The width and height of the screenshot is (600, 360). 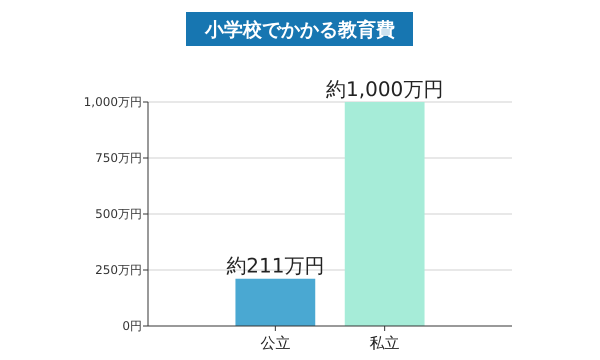 I want to click on y-tick-label: 1,000万円, so click(x=113, y=102).